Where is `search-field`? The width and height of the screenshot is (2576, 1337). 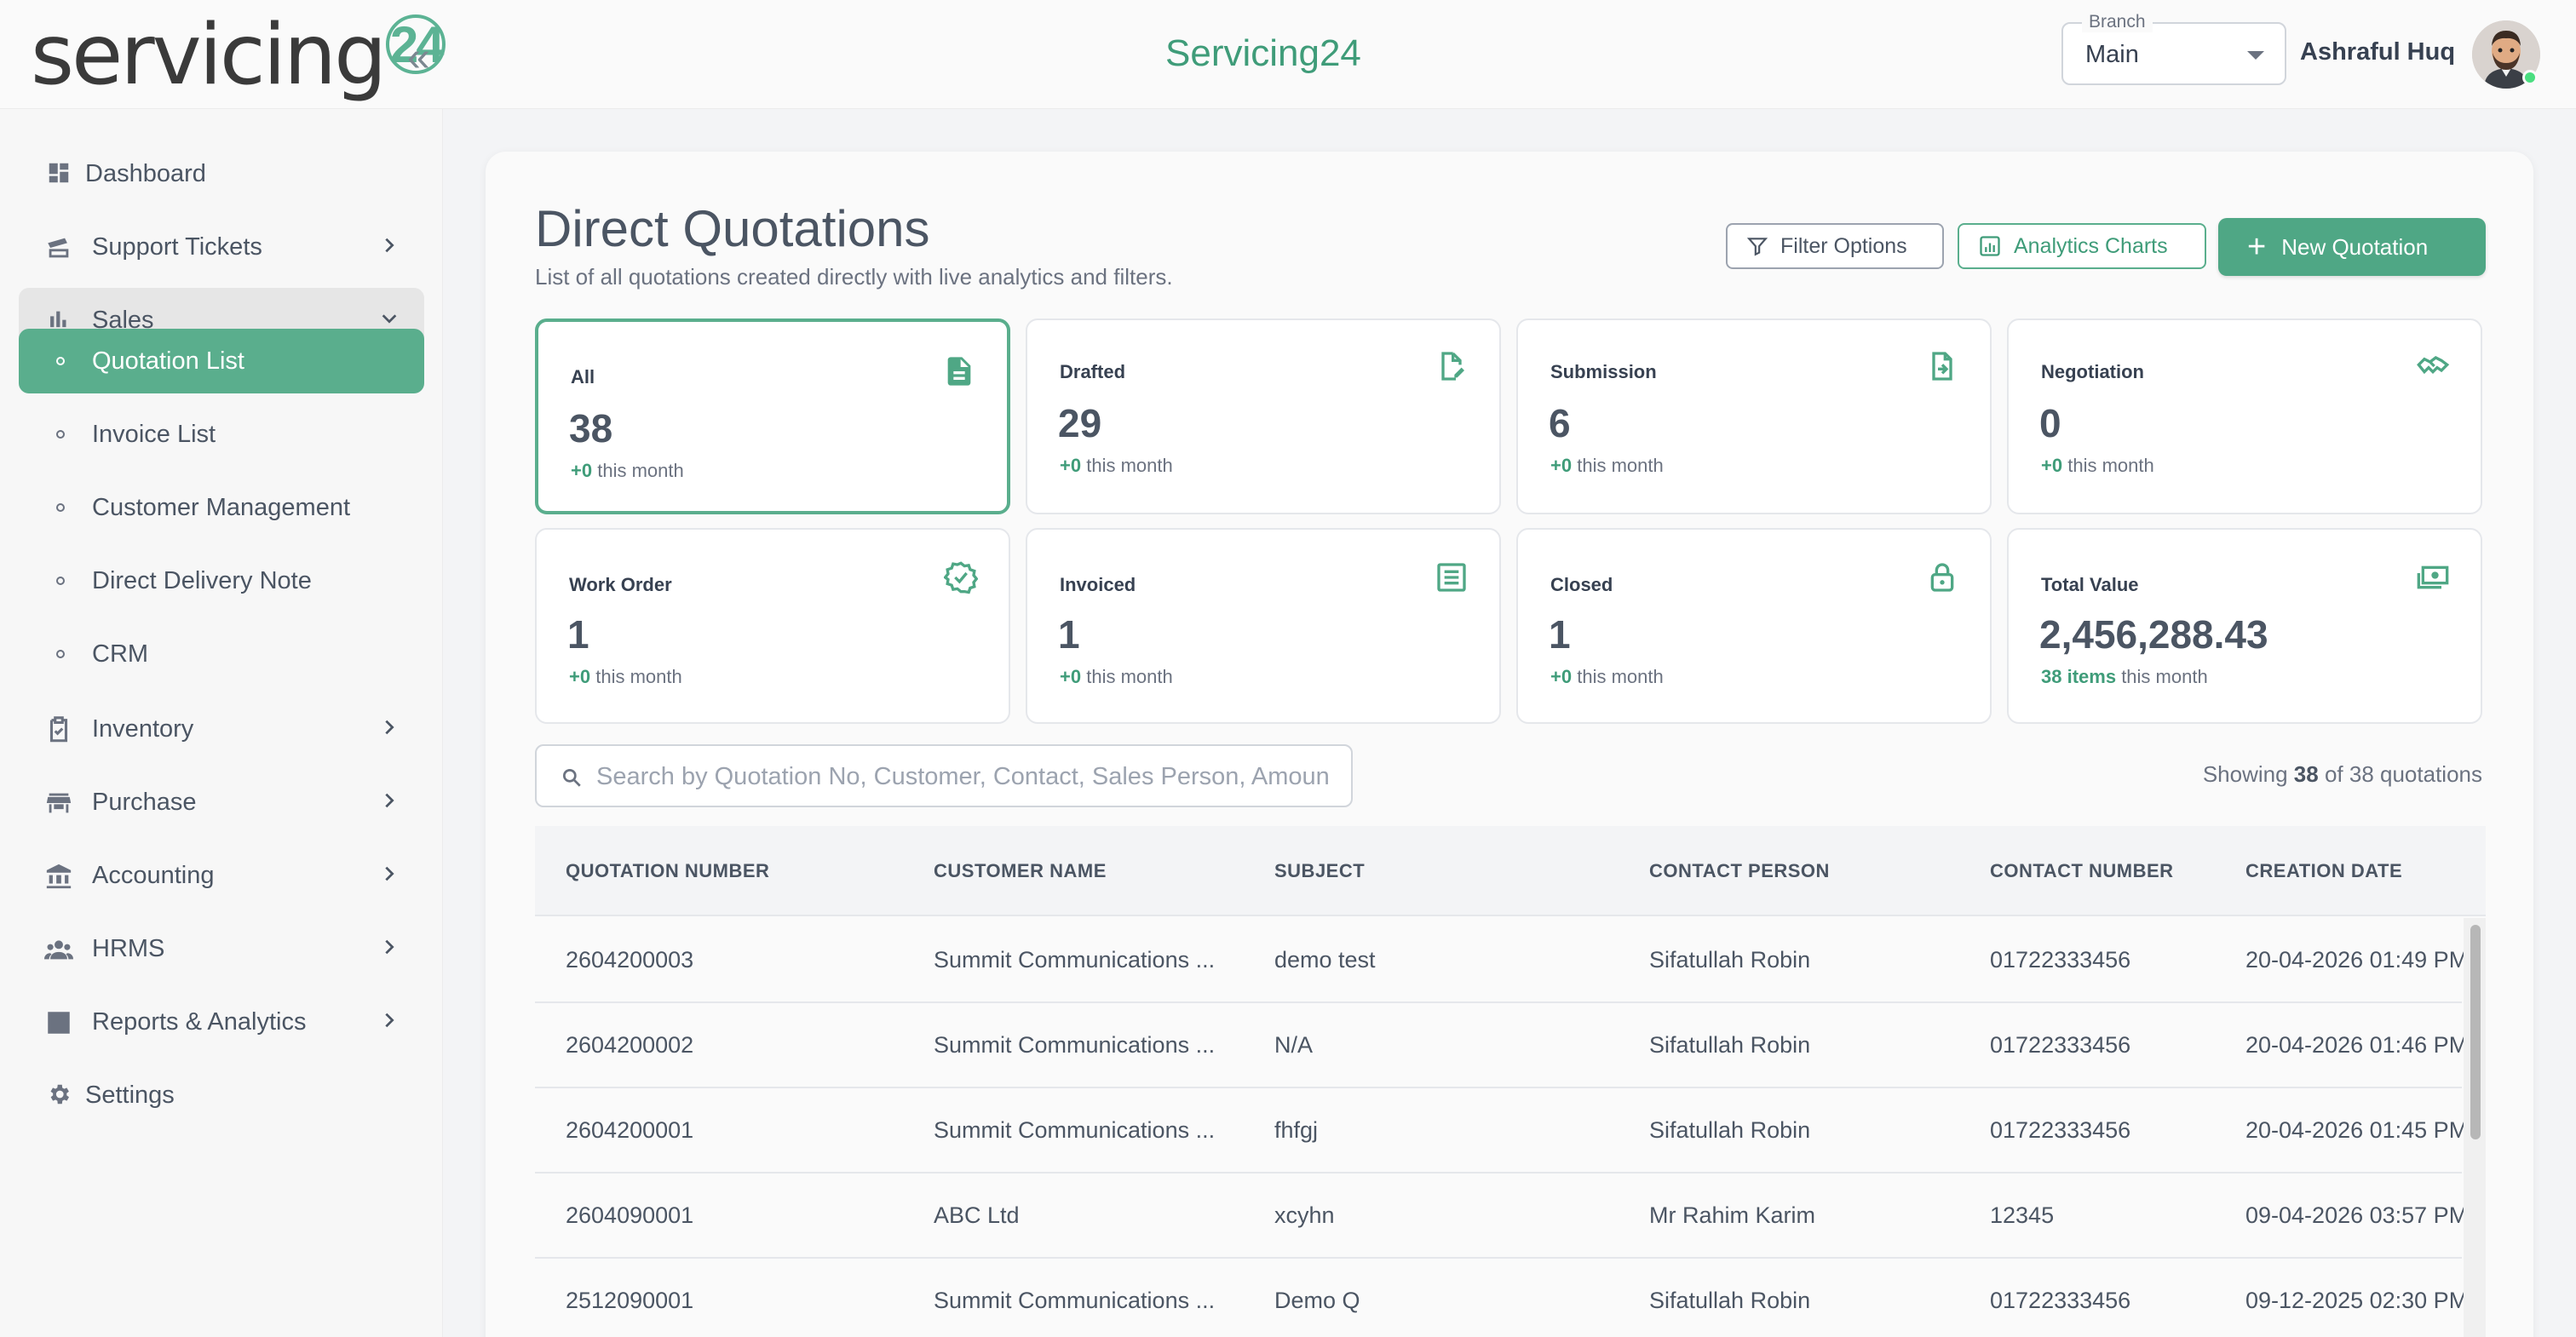 search-field is located at coordinates (944, 776).